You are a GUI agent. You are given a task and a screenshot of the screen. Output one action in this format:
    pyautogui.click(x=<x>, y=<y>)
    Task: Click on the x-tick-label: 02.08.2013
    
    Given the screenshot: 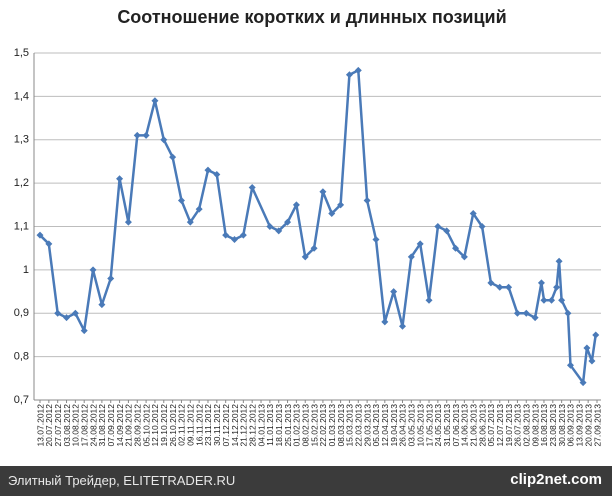 What is the action you would take?
    pyautogui.click(x=527, y=425)
    